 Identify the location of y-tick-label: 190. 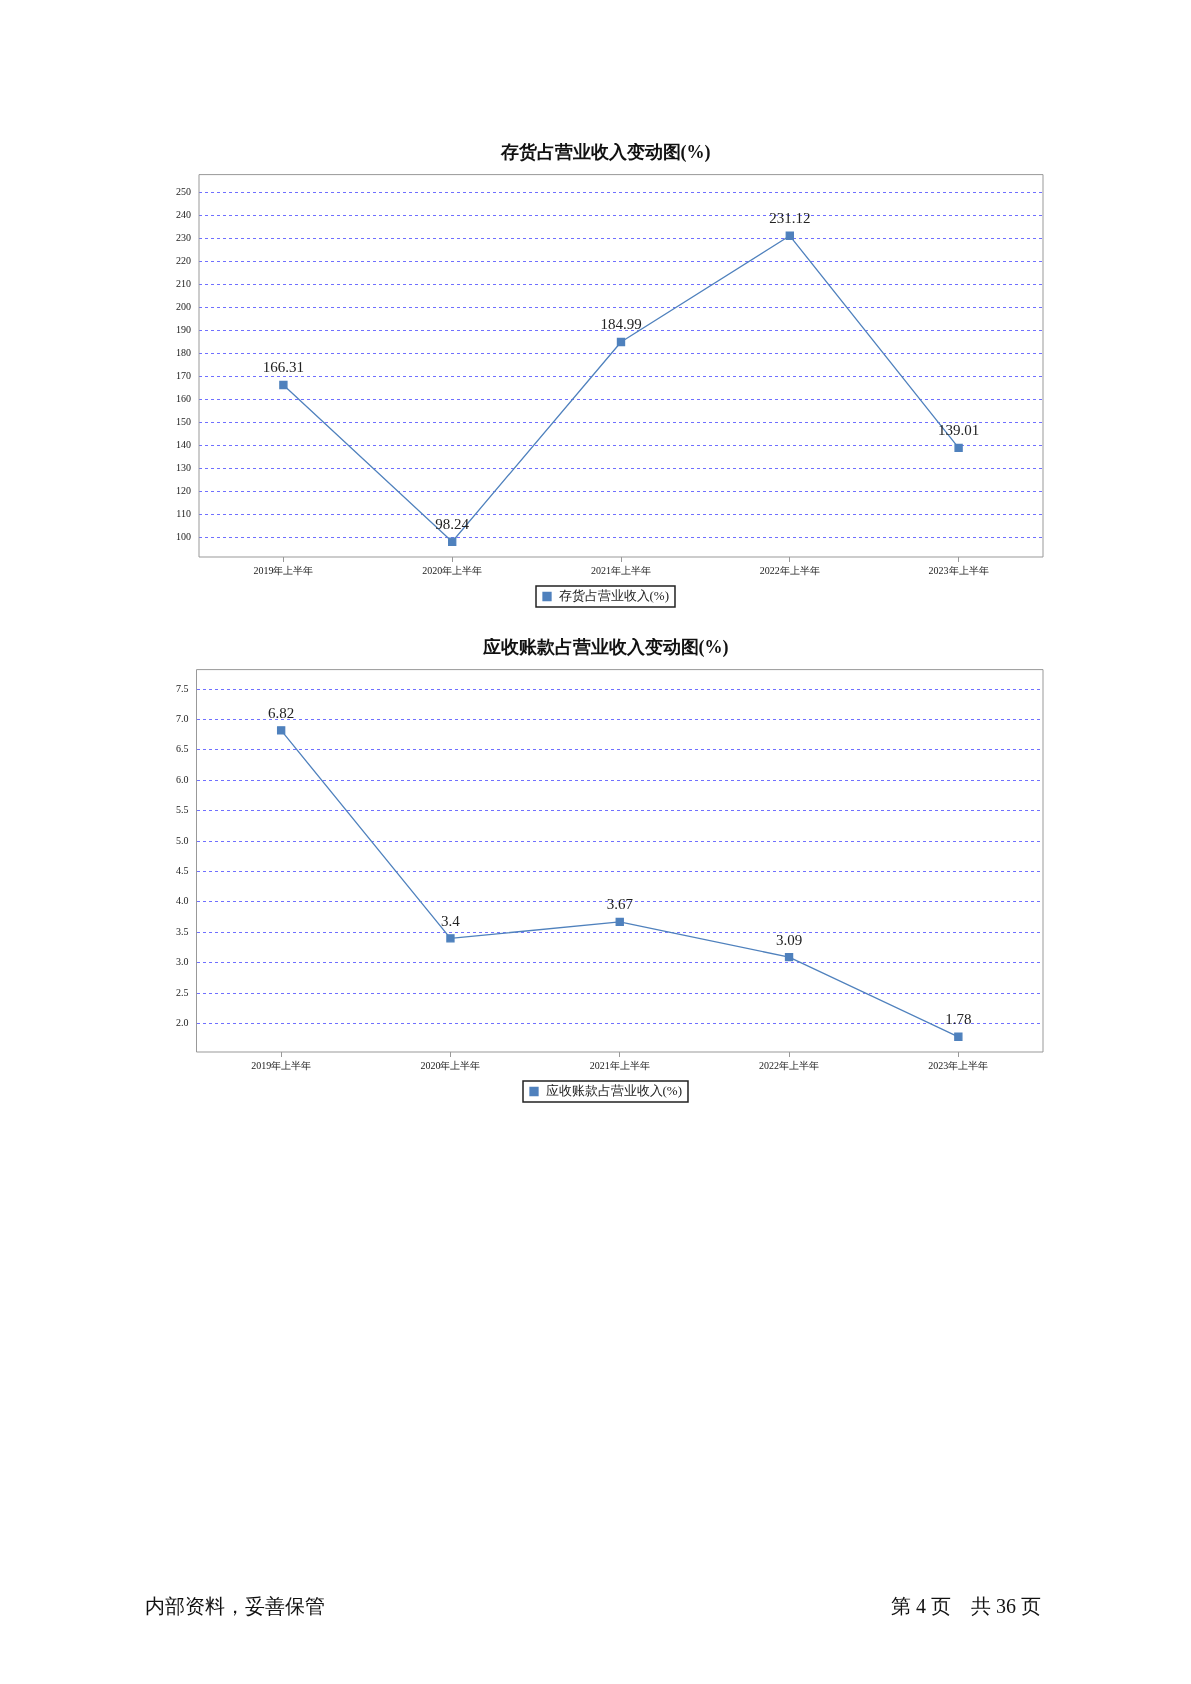
(183, 330).